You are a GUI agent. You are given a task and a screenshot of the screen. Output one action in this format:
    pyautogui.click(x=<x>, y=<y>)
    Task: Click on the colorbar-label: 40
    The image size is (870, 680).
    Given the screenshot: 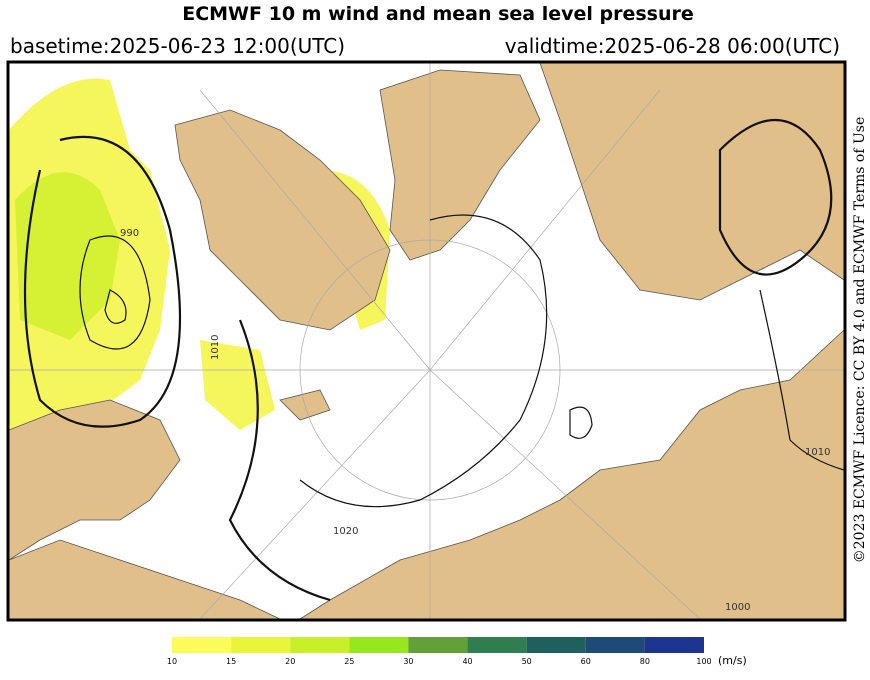 What is the action you would take?
    pyautogui.click(x=467, y=661)
    